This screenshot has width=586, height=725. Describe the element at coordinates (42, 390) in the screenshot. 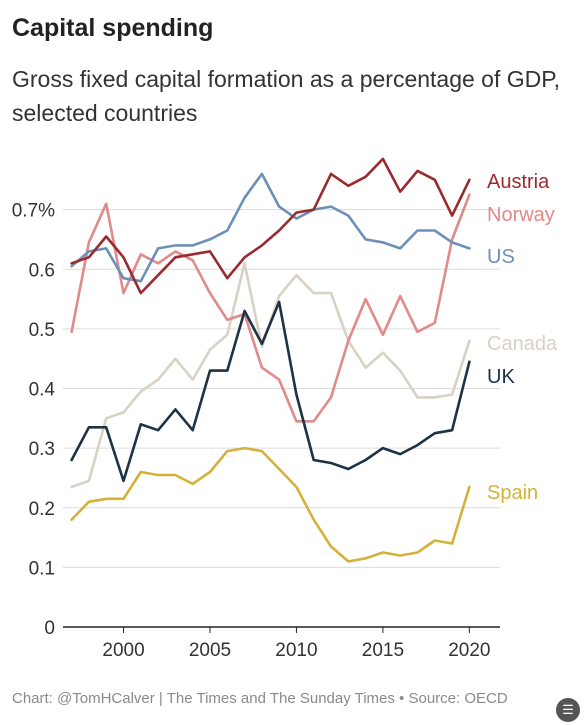

I see `y-tick-label: 0.4` at that location.